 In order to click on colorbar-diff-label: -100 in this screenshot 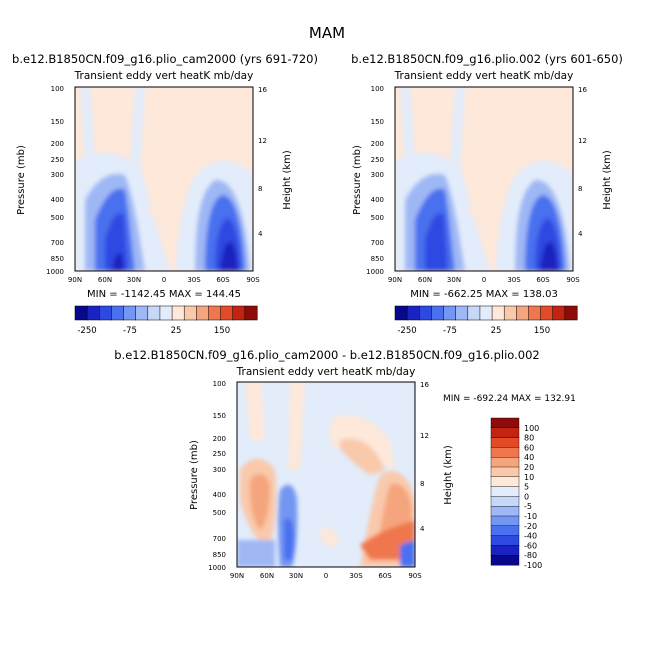, I will do `click(533, 565)`.